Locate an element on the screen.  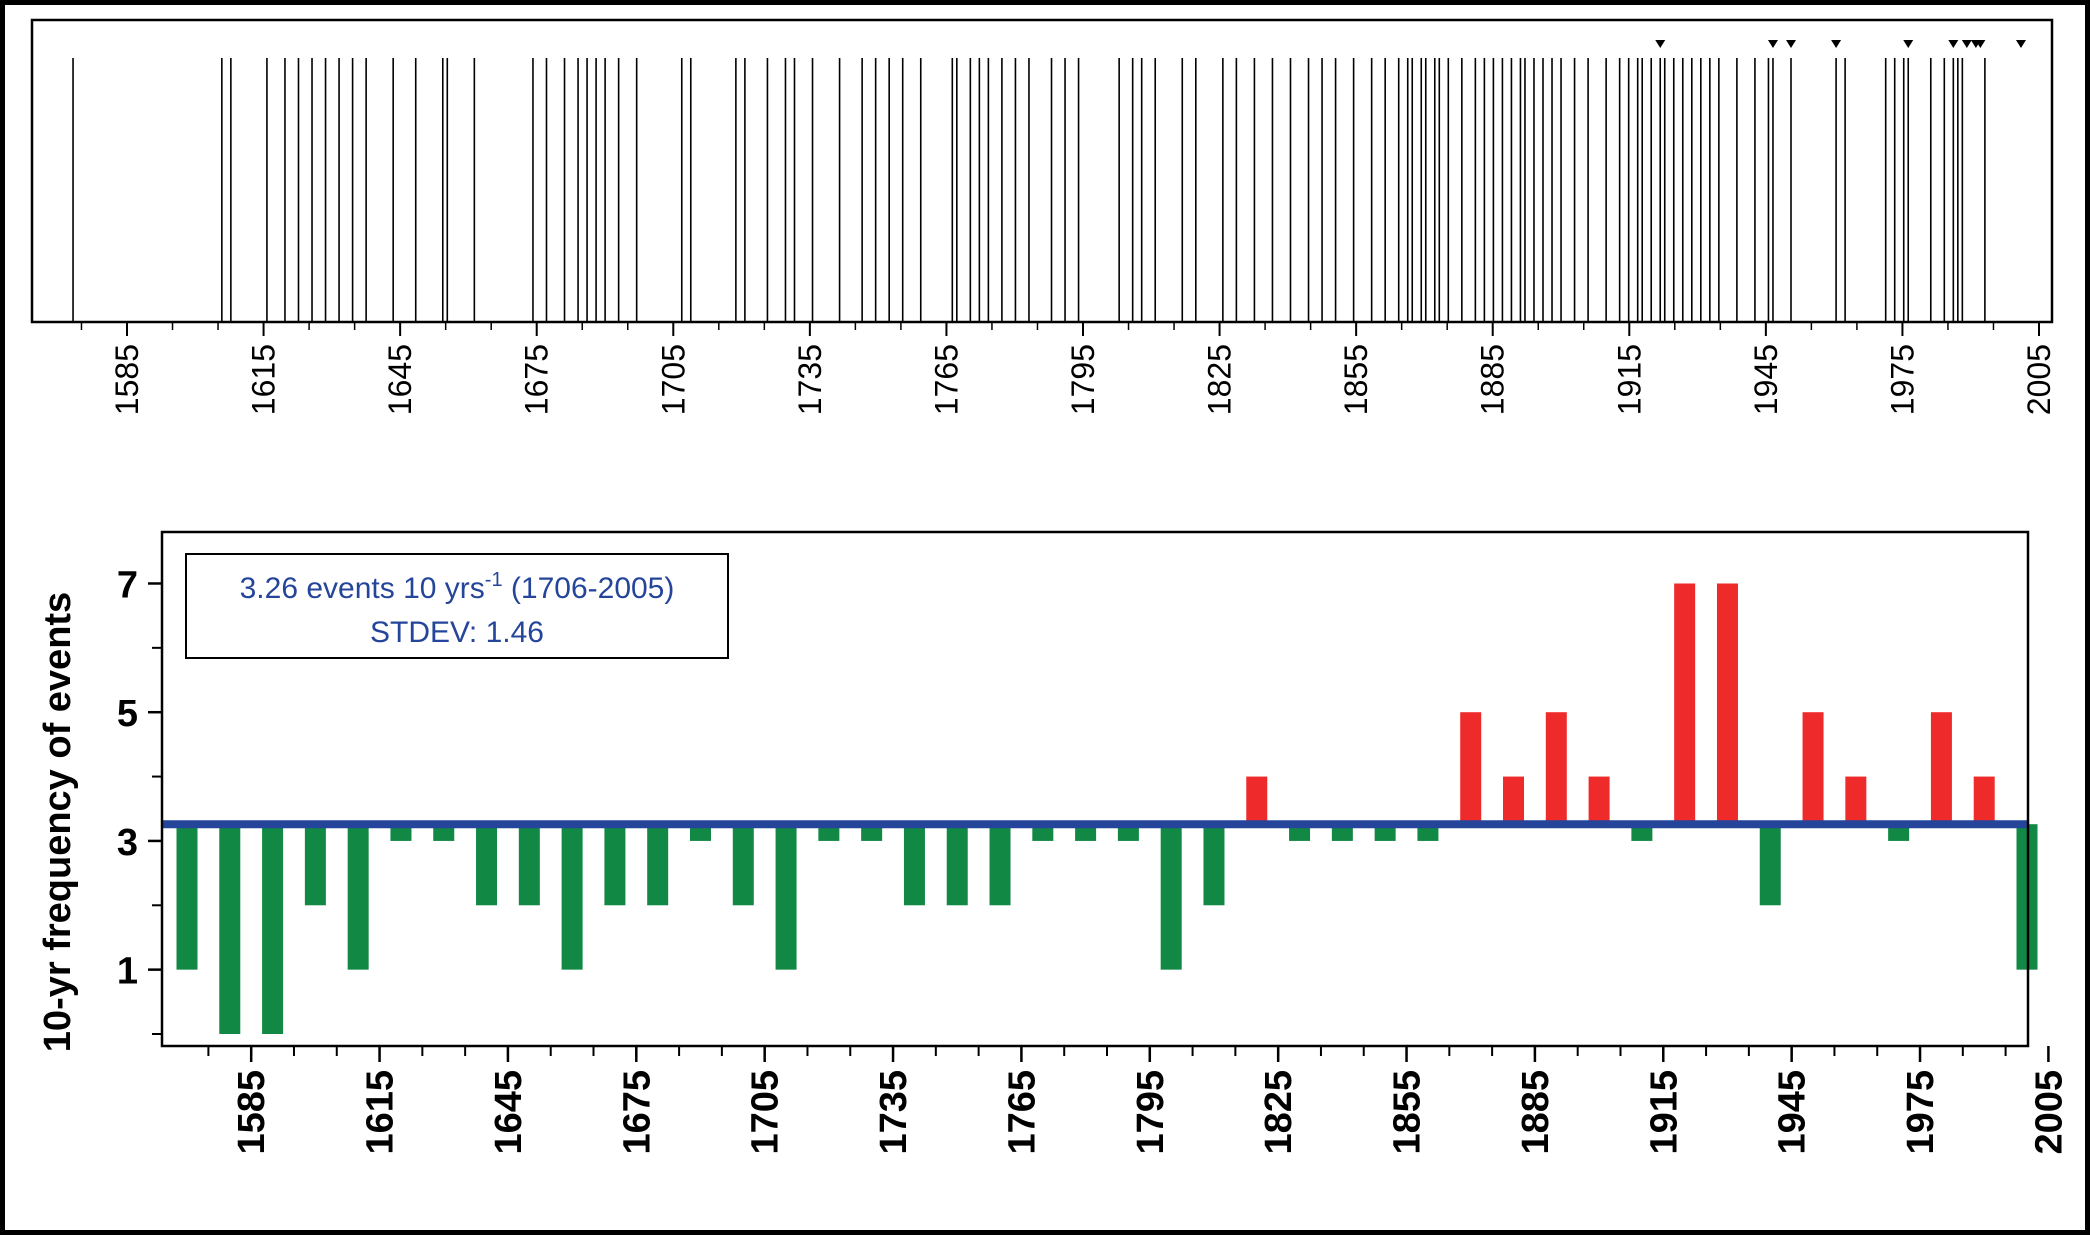
timeline-tick-label-1585: 1585 is located at coordinates (127, 379).